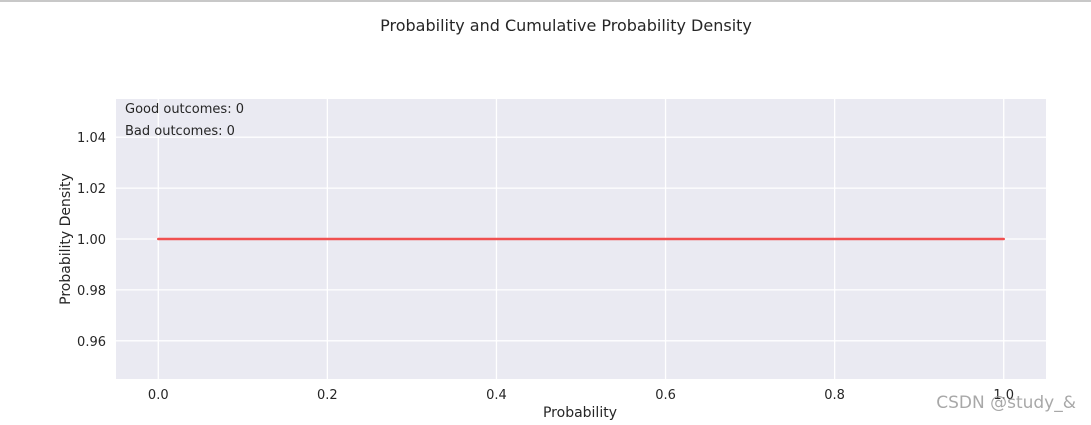 The image size is (1091, 425). I want to click on x-tick-label: 0.8, so click(834, 395).